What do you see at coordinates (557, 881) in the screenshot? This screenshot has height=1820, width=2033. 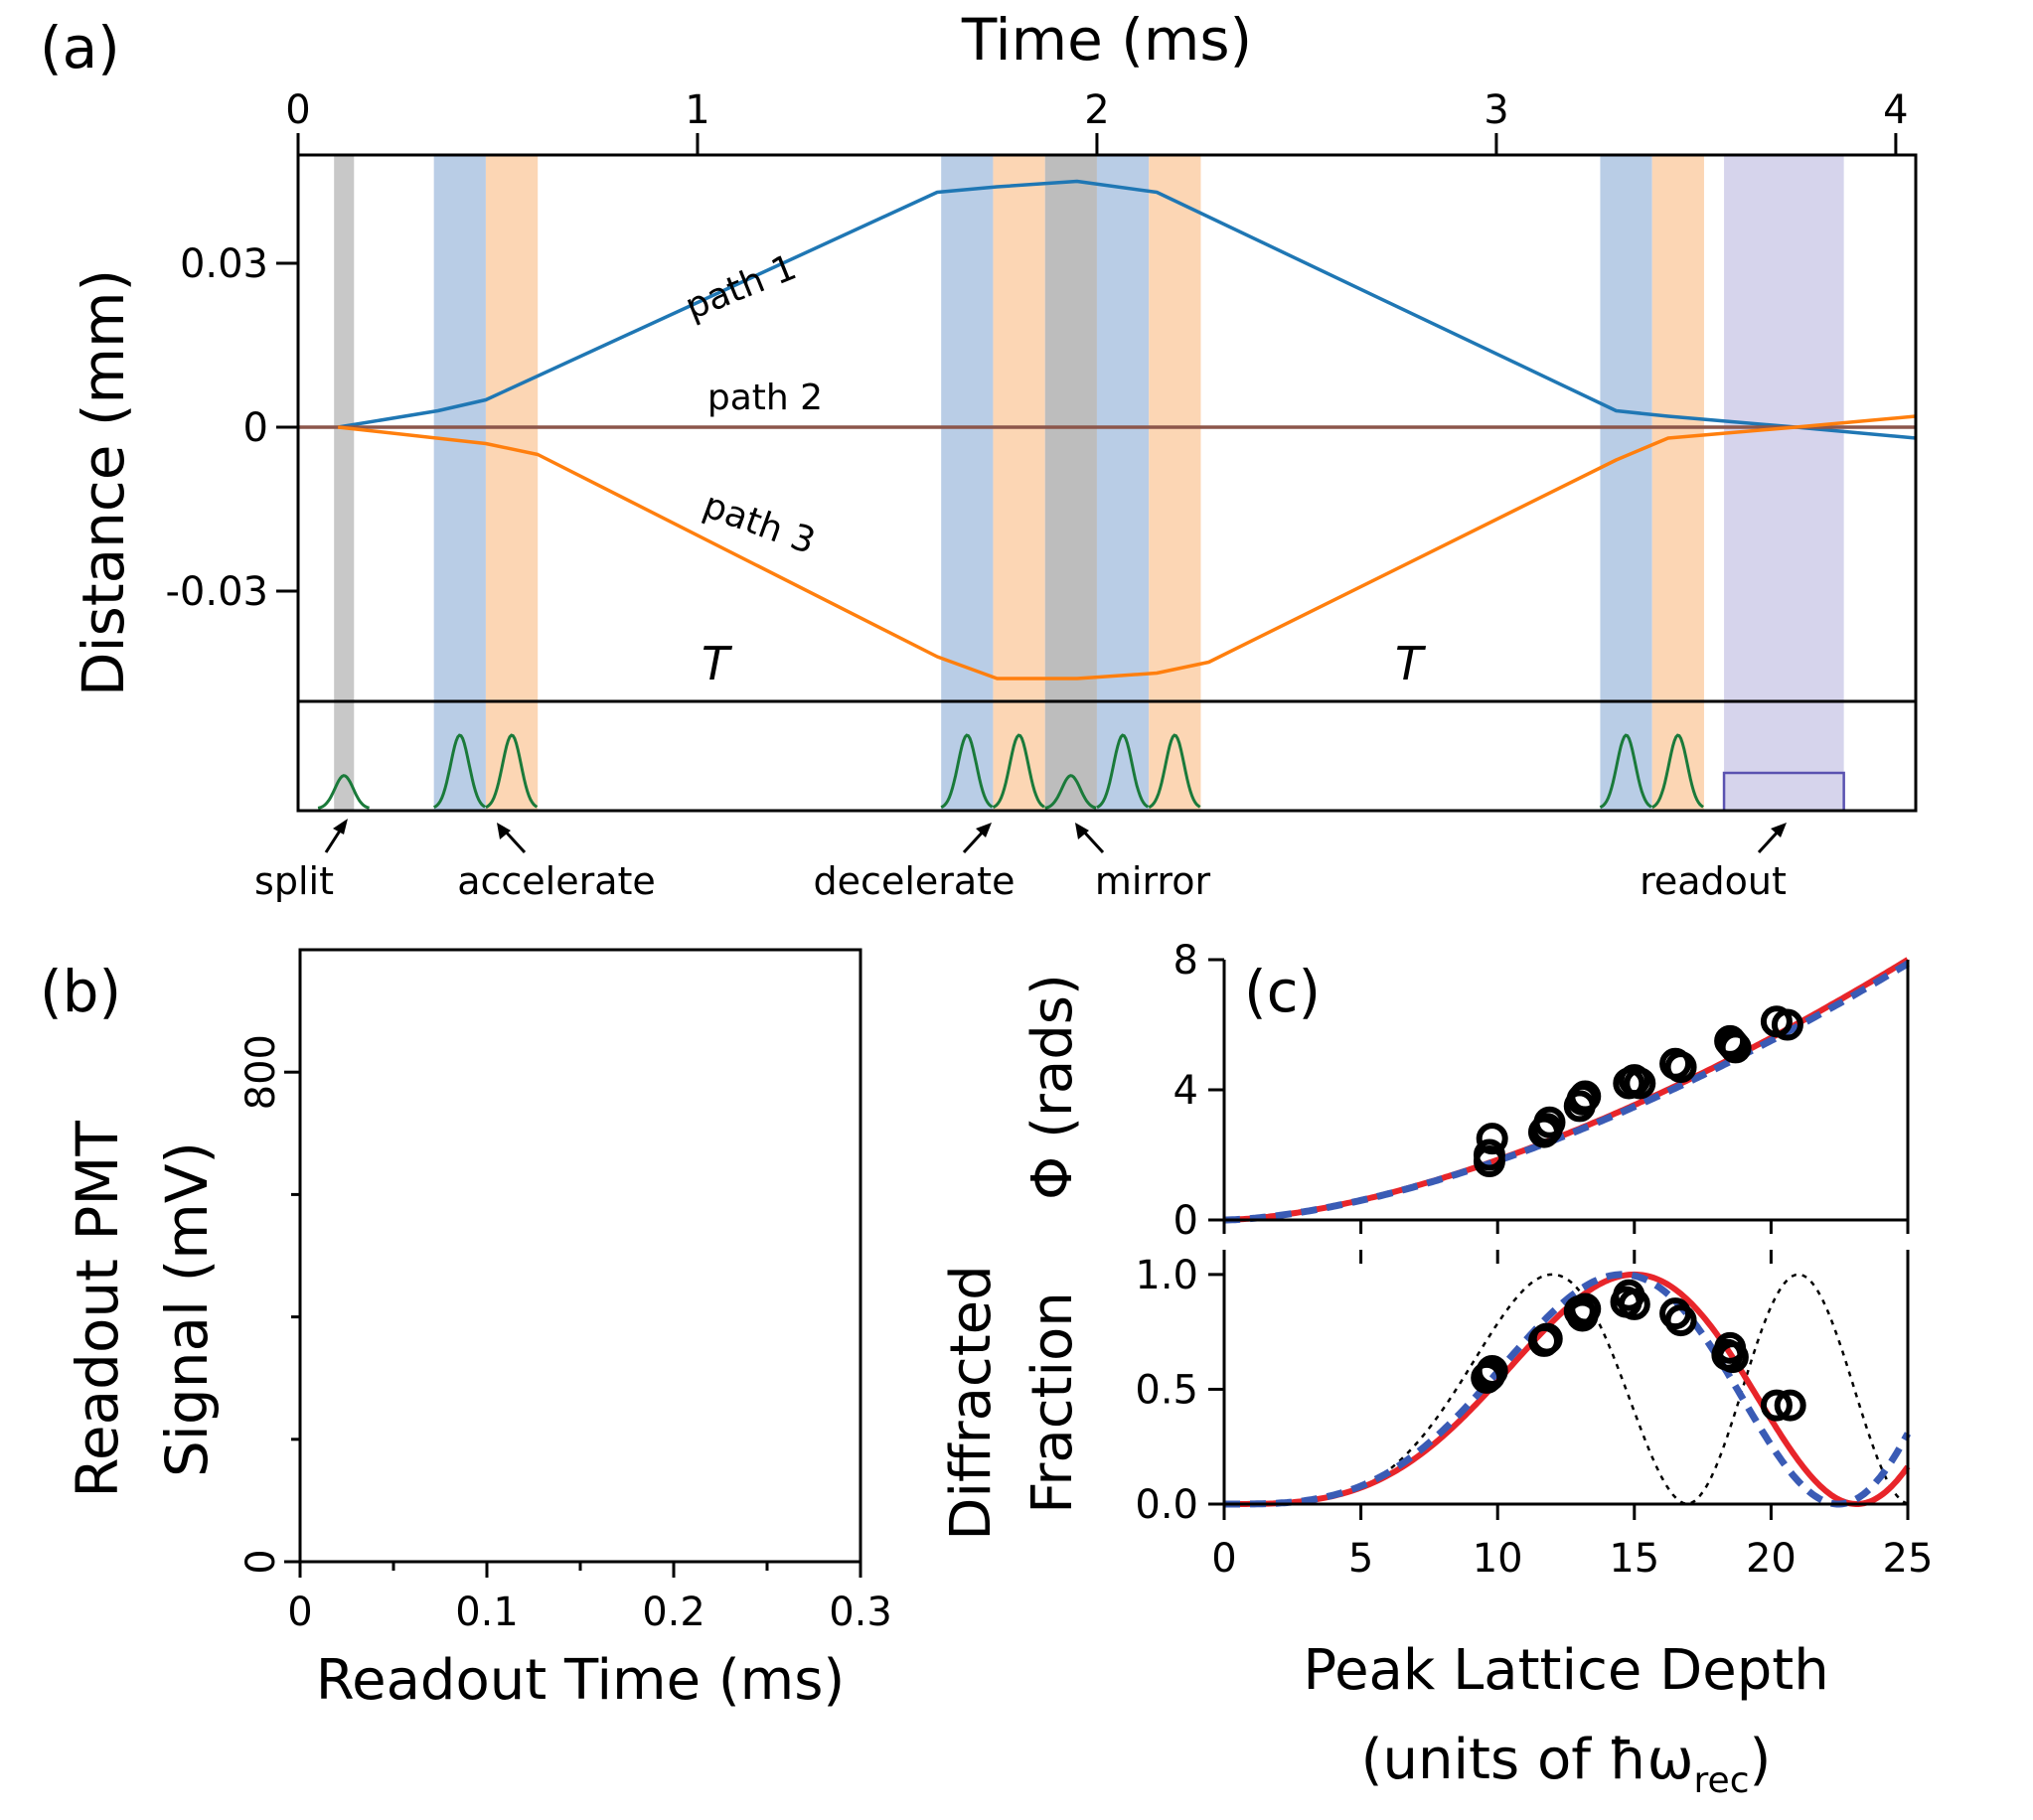 I see `annotation-accelerate: accelerate` at bounding box center [557, 881].